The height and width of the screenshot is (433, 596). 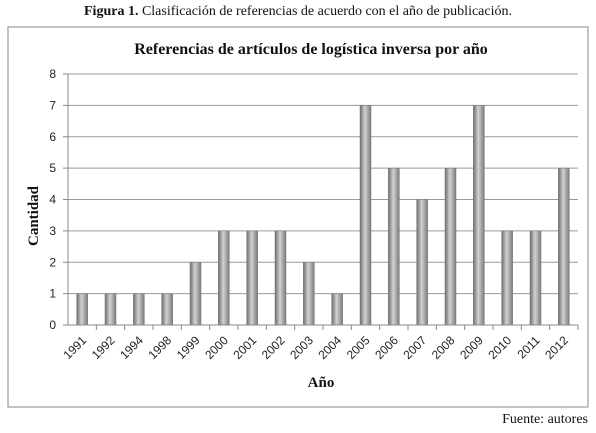 What do you see at coordinates (280, 278) in the screenshot?
I see `bar-2002` at bounding box center [280, 278].